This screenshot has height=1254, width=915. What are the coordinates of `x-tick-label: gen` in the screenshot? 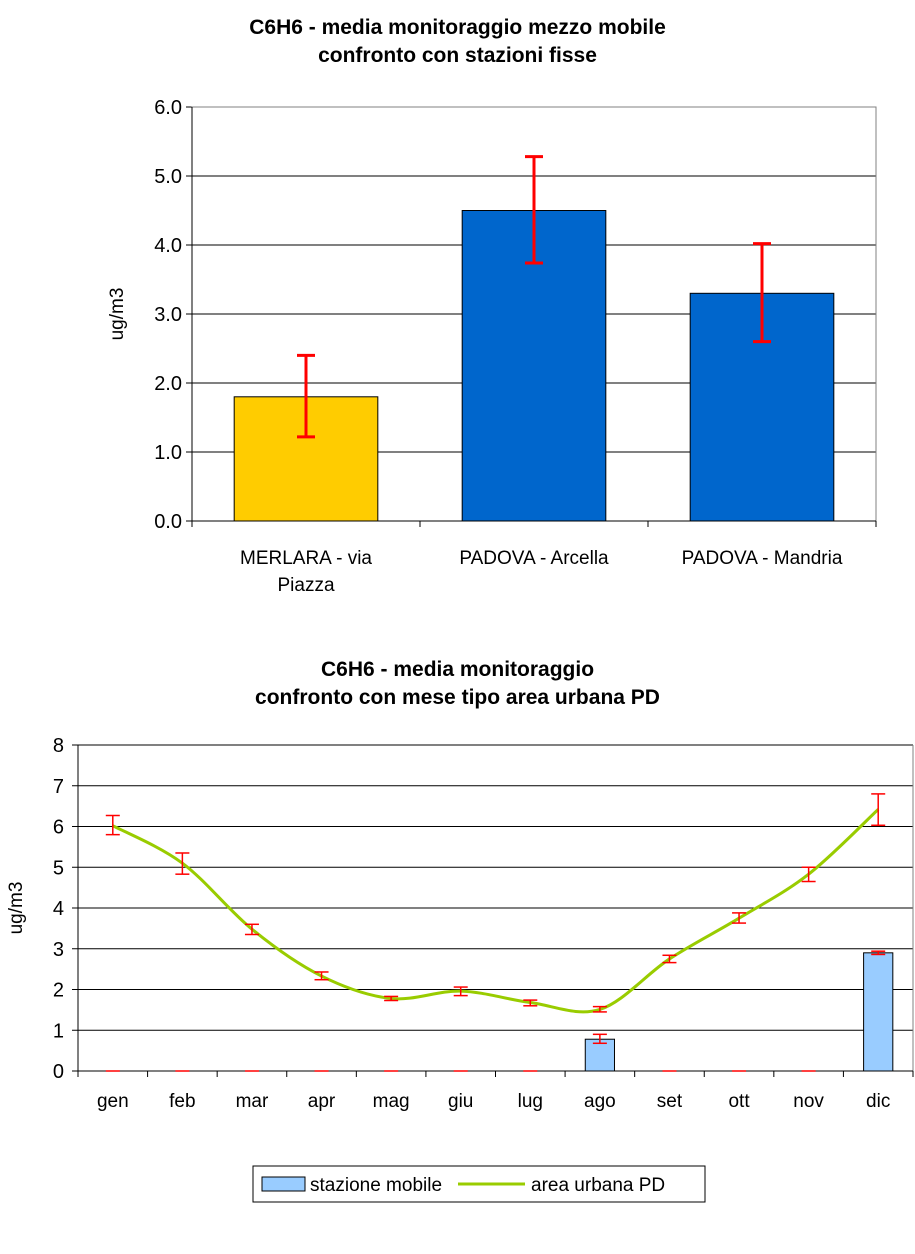 It's located at (113, 1101).